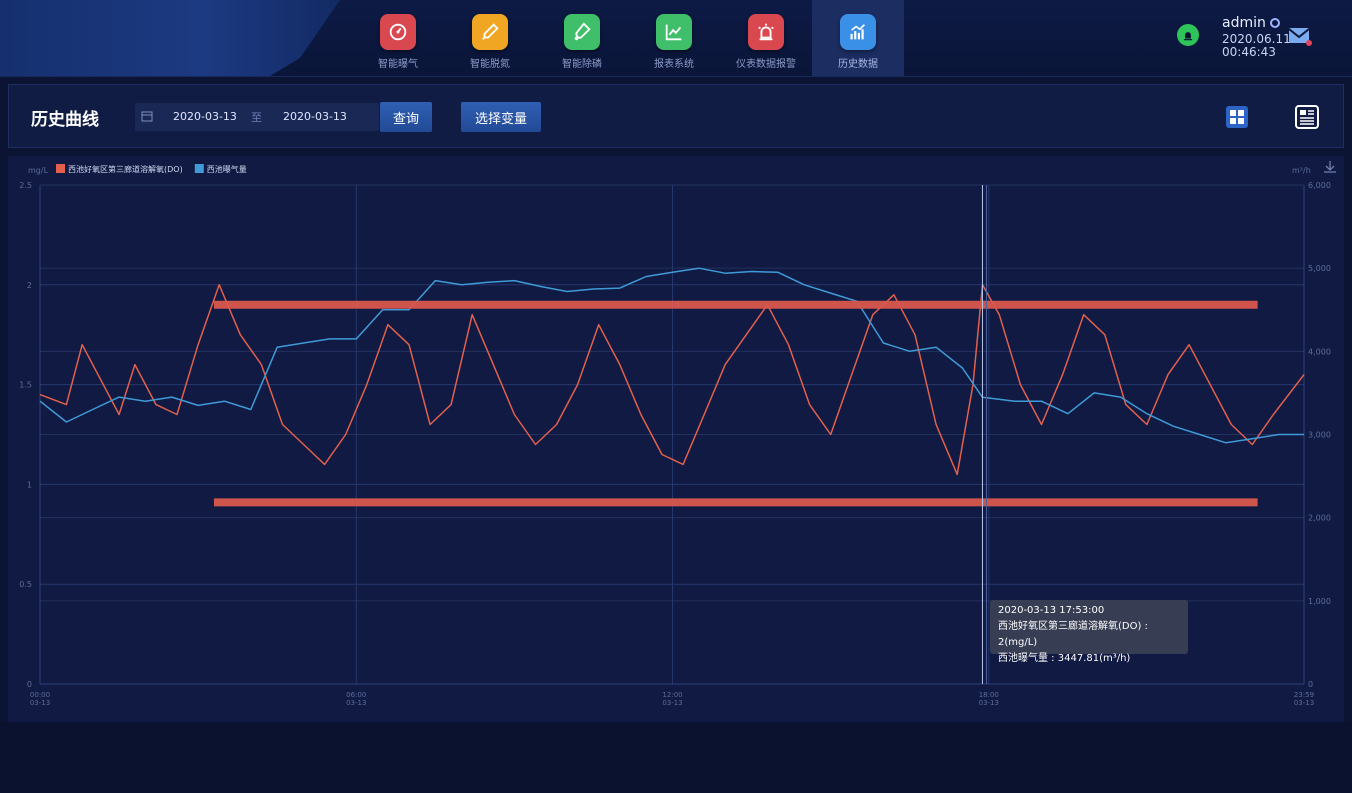  Describe the element at coordinates (1301, 170) in the screenshot. I see `y-right-unit: m³/h` at that location.